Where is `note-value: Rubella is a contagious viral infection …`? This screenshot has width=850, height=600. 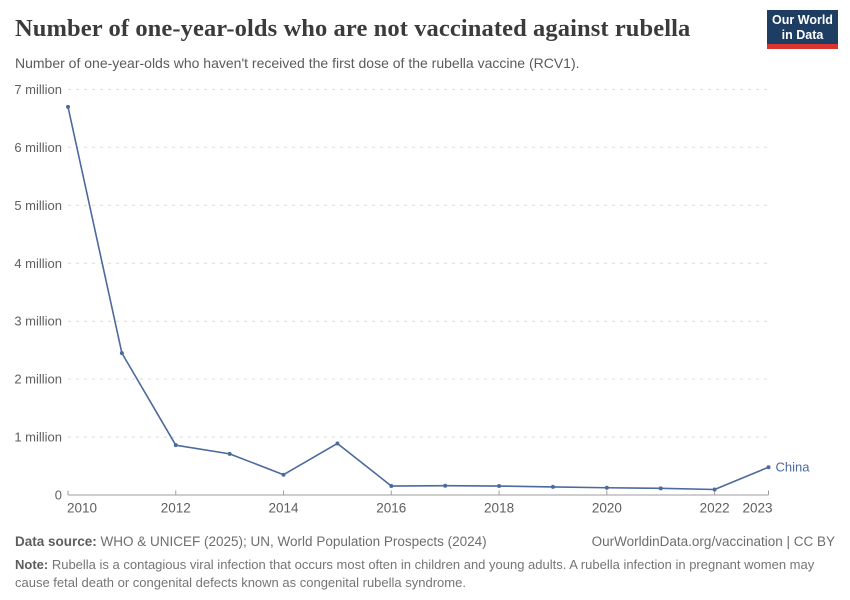
note-value: Rubella is a contagious viral infection … is located at coordinates (415, 573).